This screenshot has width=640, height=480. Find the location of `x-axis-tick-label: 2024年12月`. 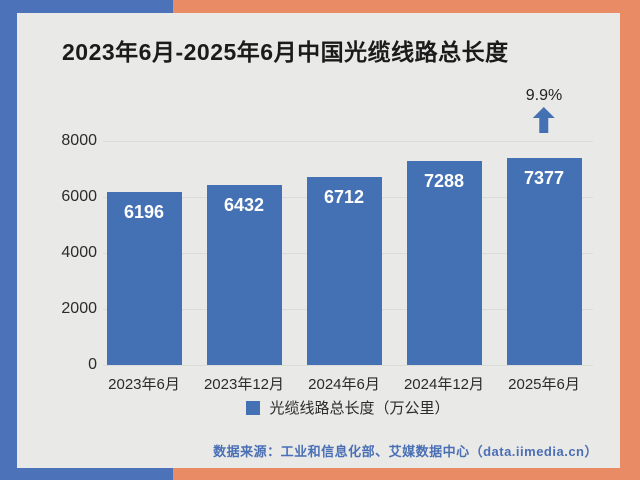

x-axis-tick-label: 2024年12月 is located at coordinates (444, 384).